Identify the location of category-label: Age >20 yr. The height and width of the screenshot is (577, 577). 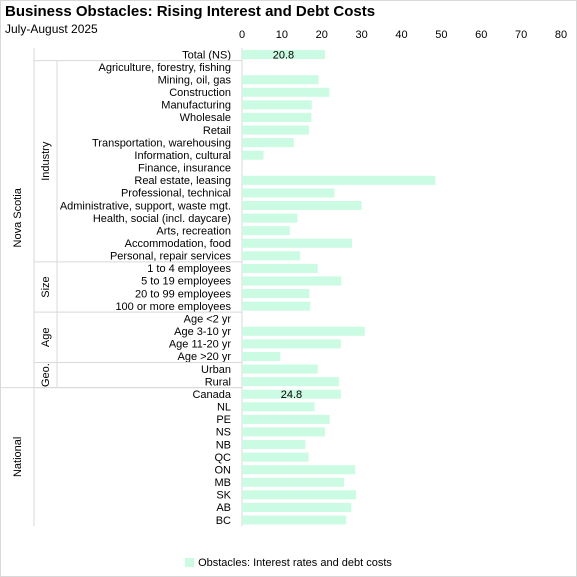
(204, 357).